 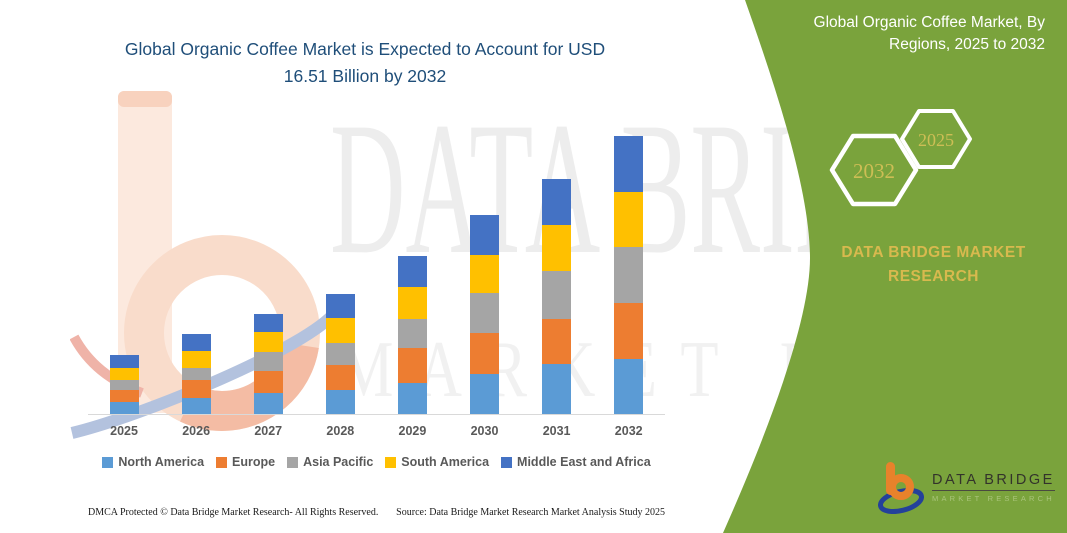 I want to click on bar-segment-south-america-2028, so click(x=340, y=330).